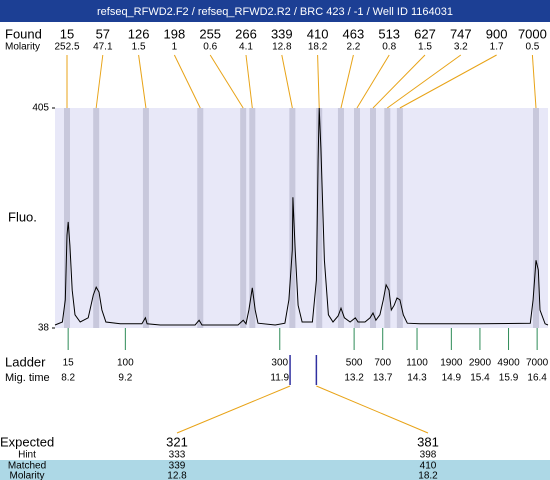 This screenshot has height=480, width=550. Describe the element at coordinates (67, 33) in the screenshot. I see `found-size: 15` at that location.